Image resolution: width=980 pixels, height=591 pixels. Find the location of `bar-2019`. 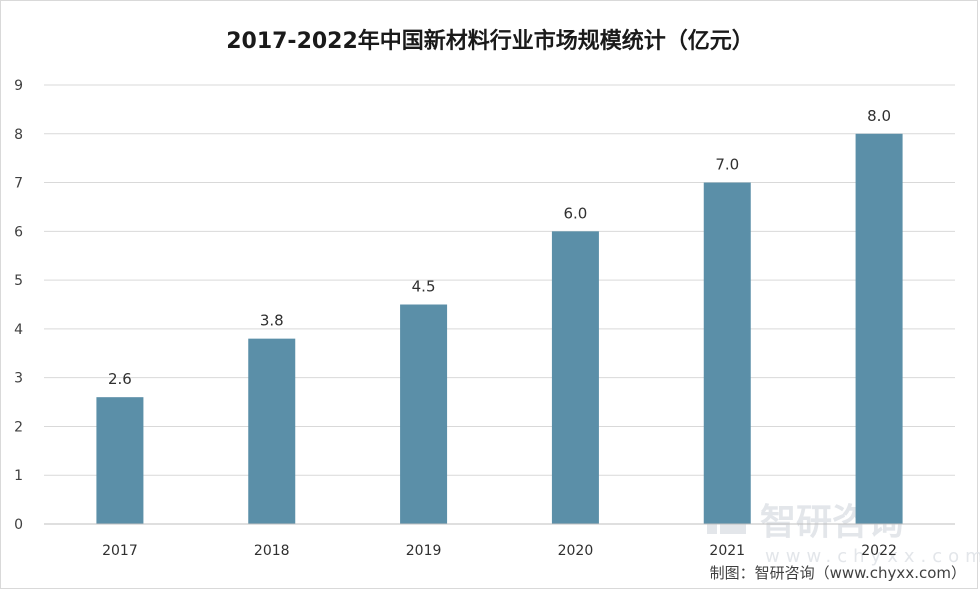

bar-2019 is located at coordinates (424, 414).